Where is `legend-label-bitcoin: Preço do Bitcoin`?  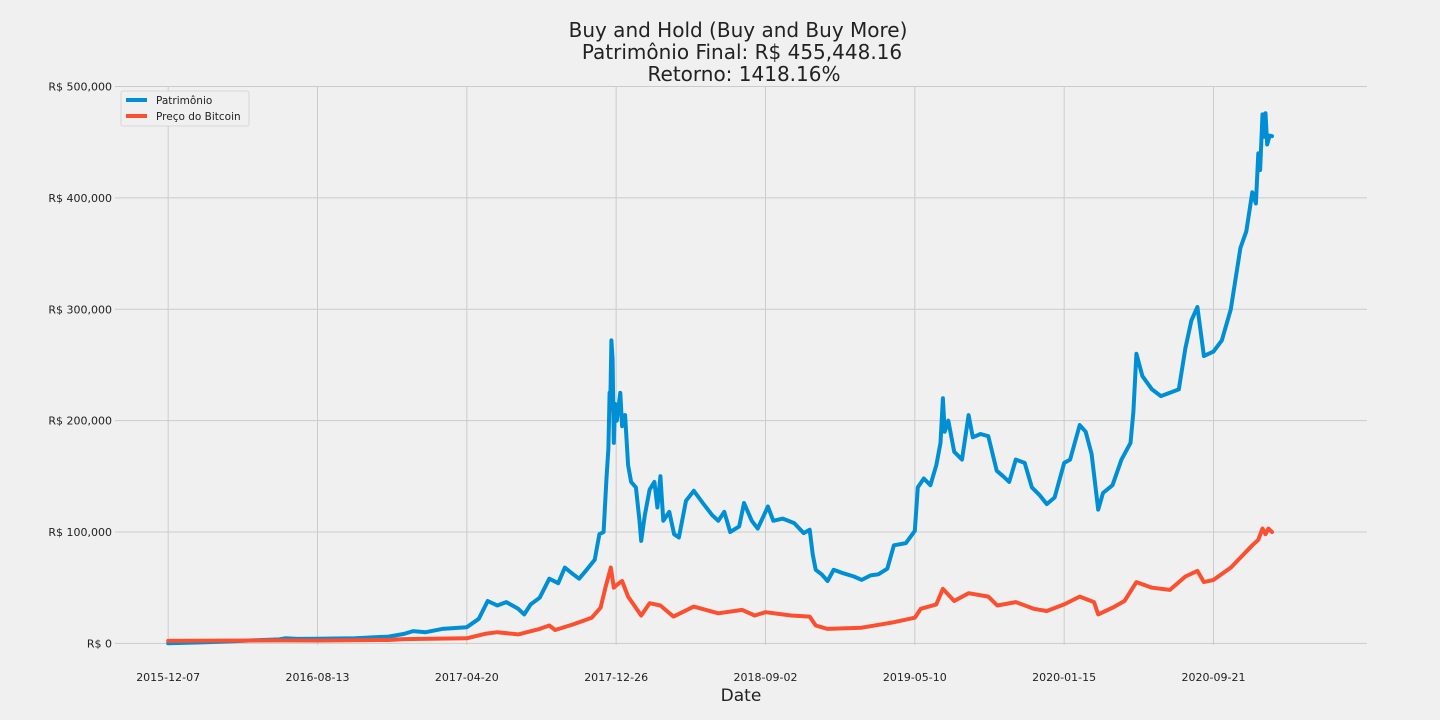
legend-label-bitcoin: Preço do Bitcoin is located at coordinates (198, 117).